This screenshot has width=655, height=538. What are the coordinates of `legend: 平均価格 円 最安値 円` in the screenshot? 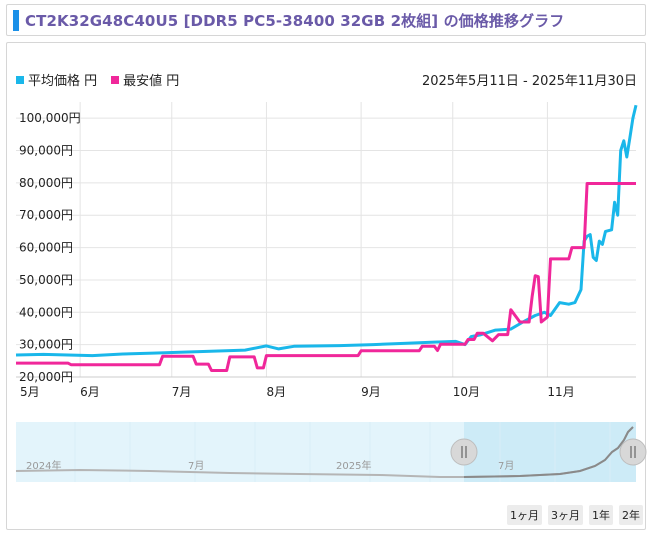 It's located at (97, 79).